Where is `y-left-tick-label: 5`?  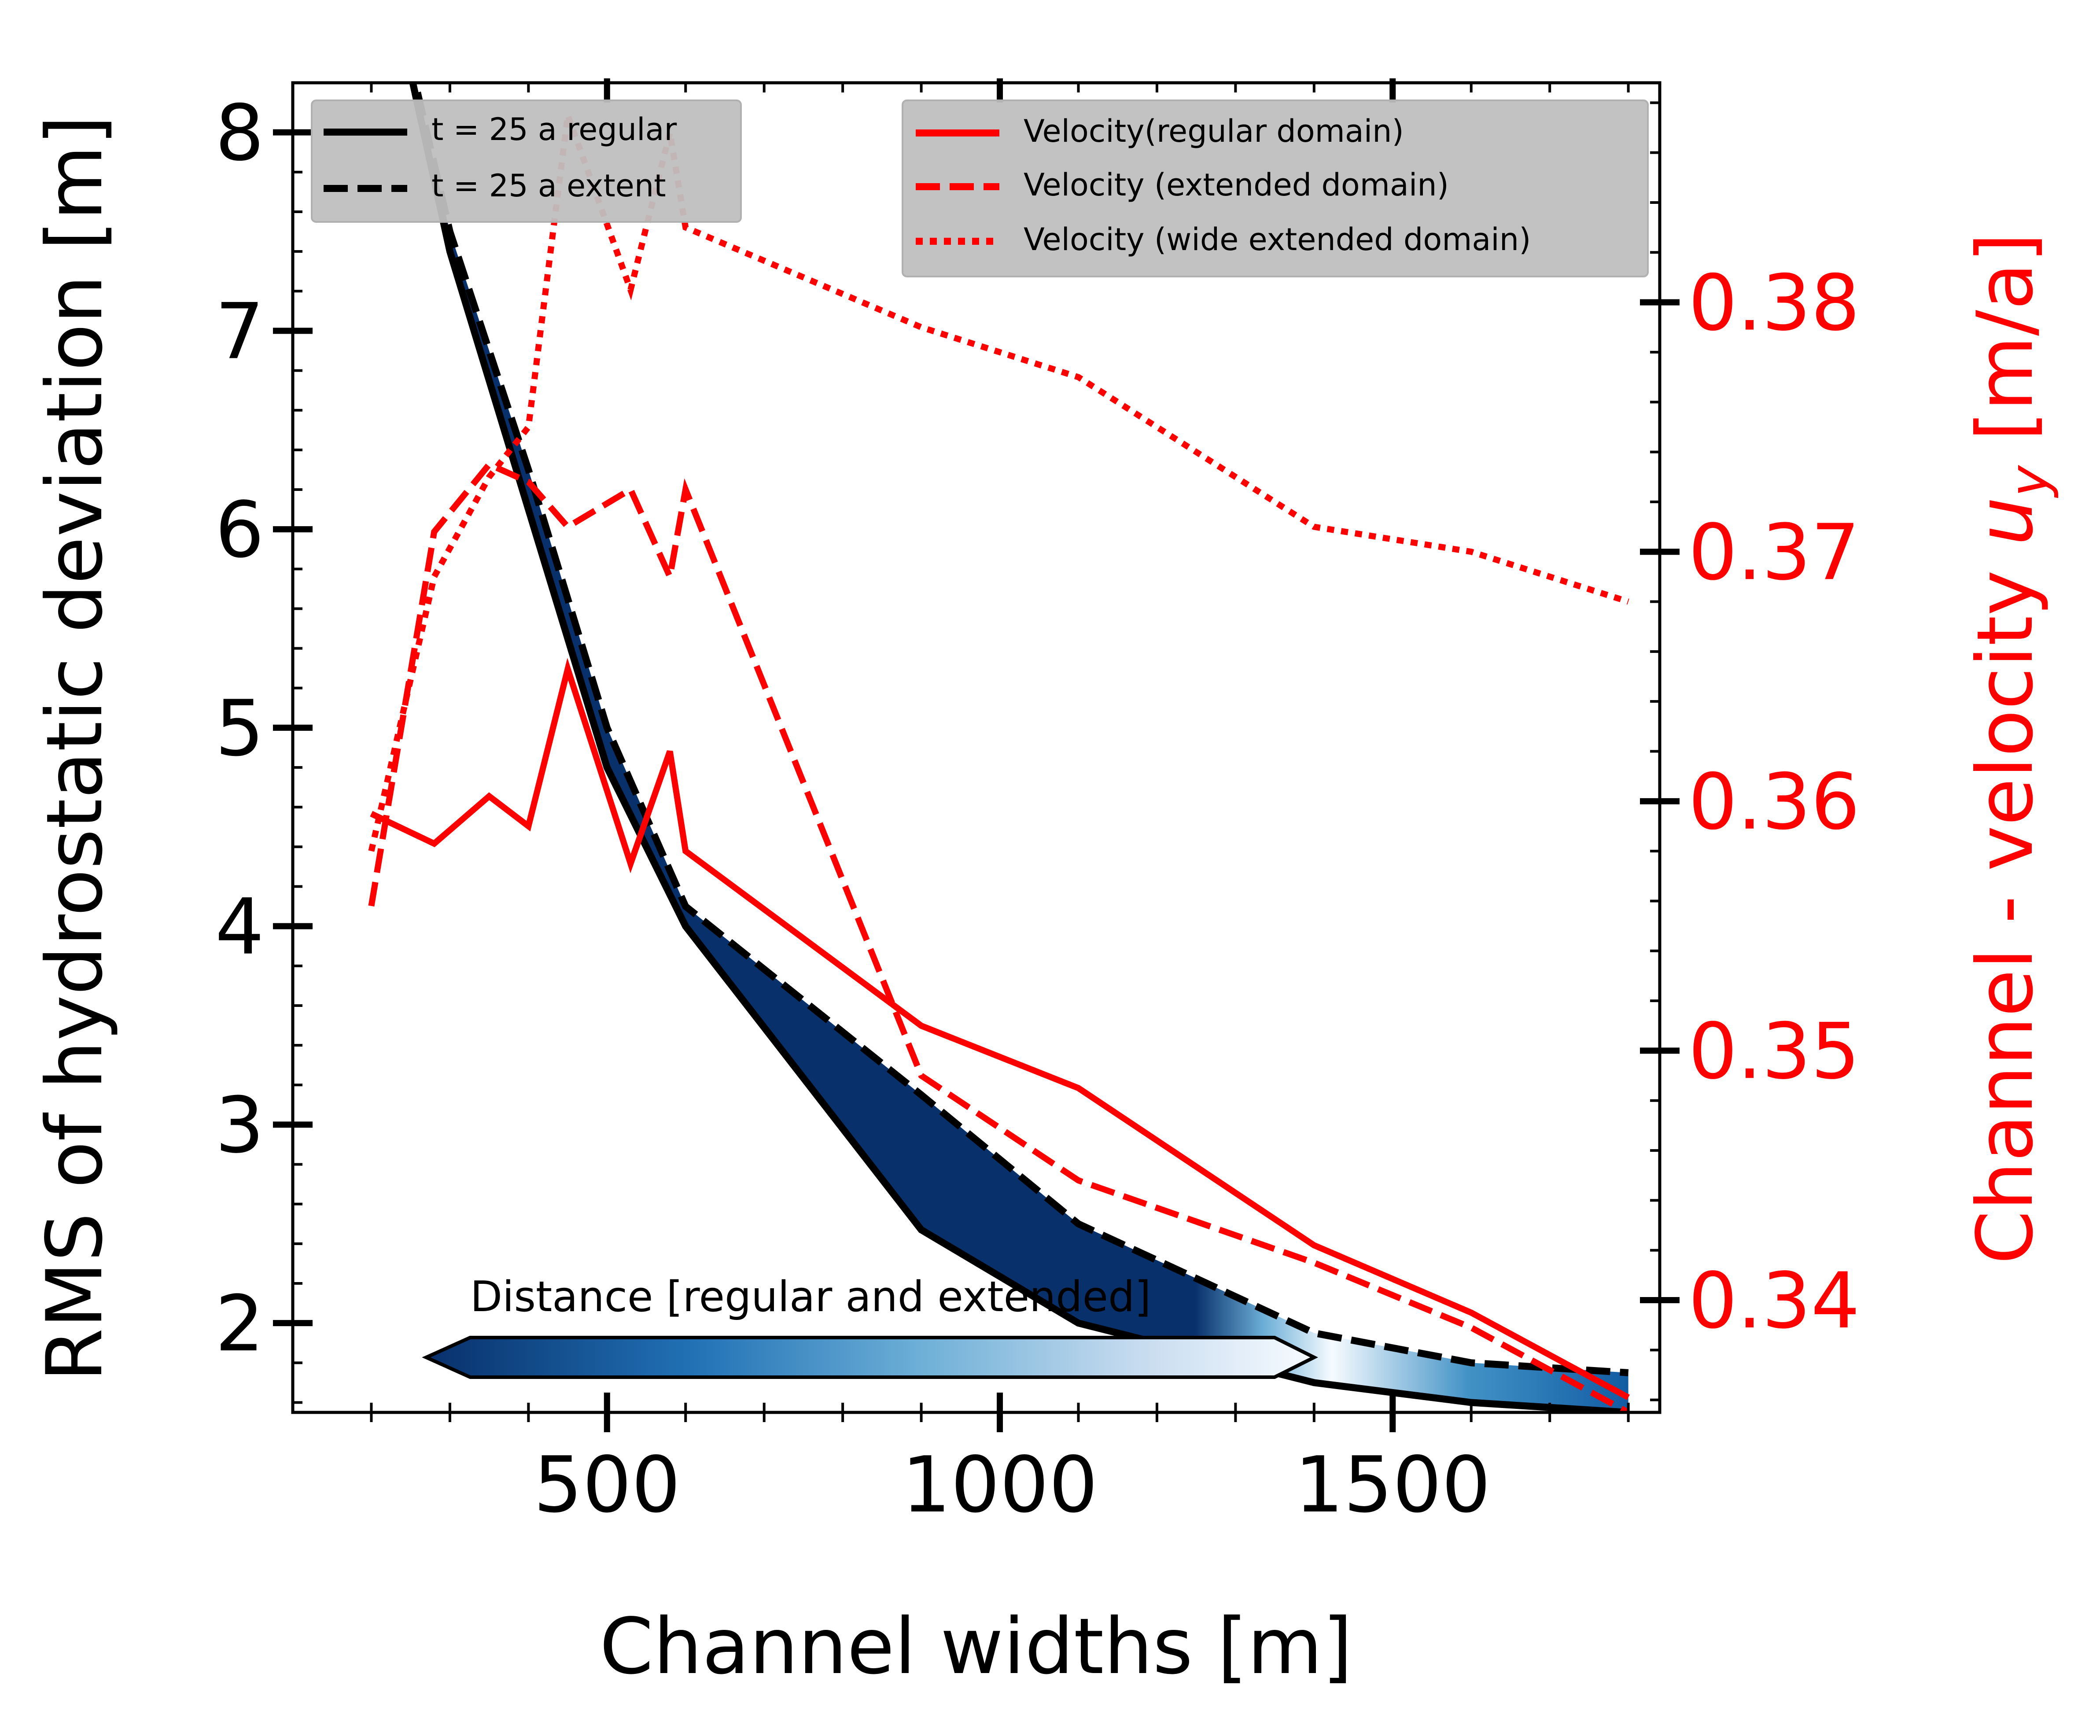
y-left-tick-label: 5 is located at coordinates (239, 729).